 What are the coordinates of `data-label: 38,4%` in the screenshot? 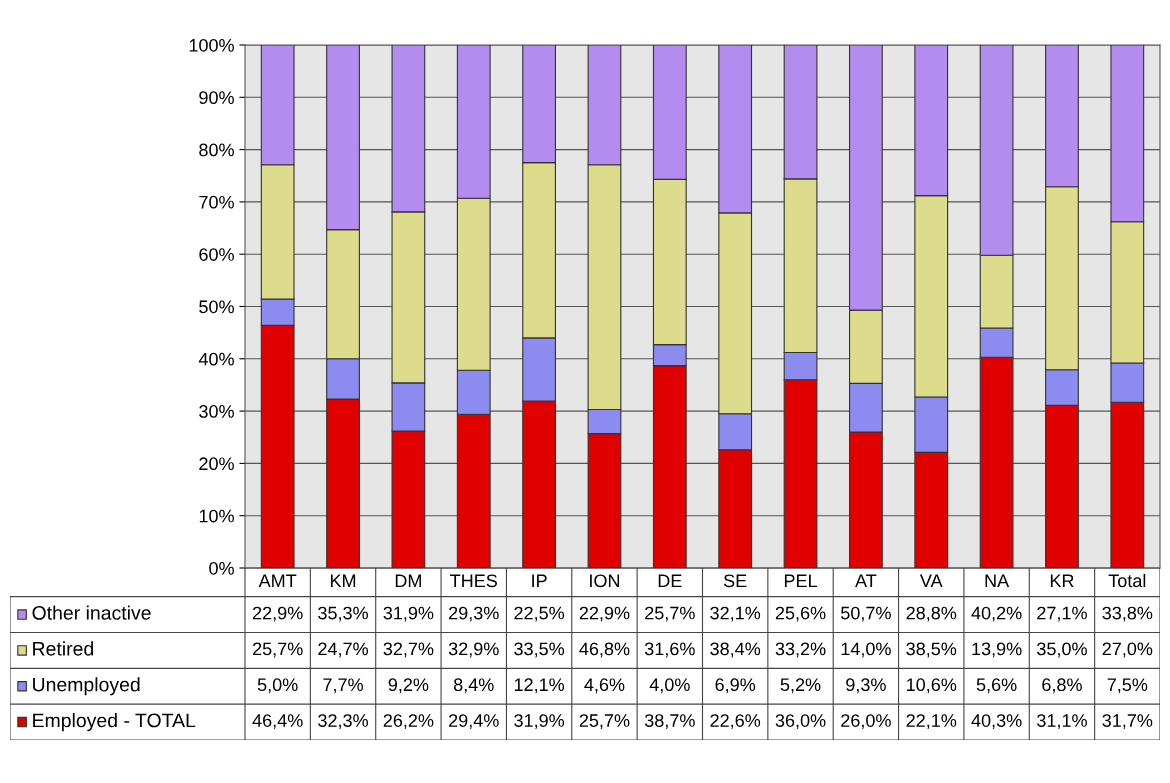 It's located at (735, 650).